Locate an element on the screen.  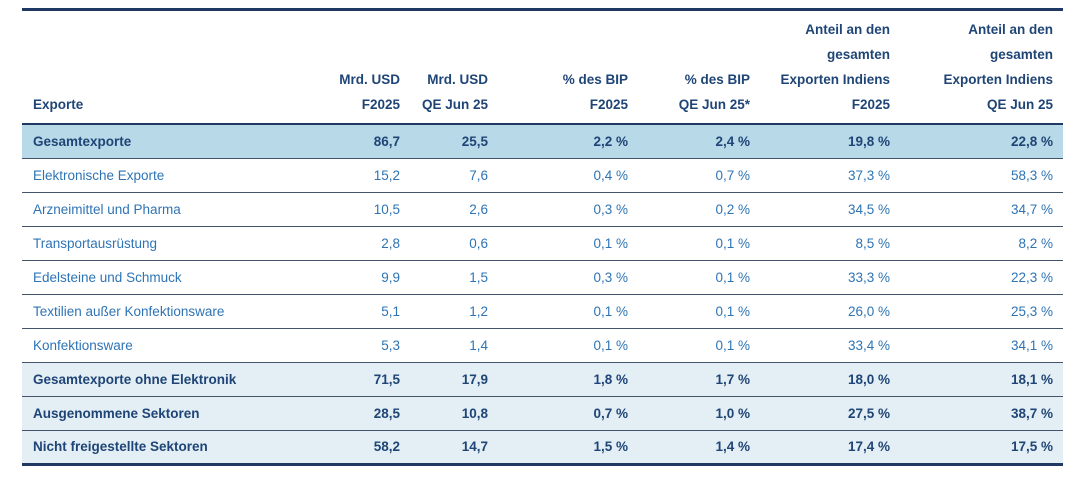
table-cell: 2,6 is located at coordinates (454, 209).